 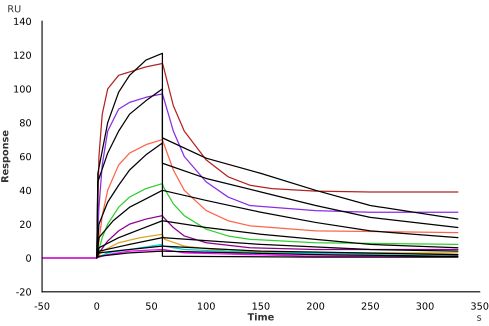 I want to click on text: RU, so click(x=14, y=8).